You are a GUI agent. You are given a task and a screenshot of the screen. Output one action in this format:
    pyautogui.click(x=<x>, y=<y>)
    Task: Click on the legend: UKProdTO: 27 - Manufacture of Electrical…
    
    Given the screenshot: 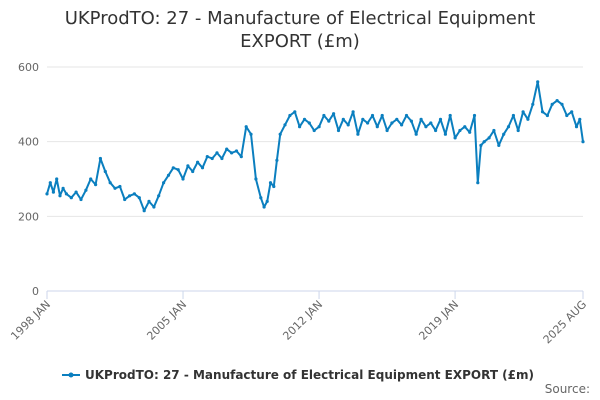 What is the action you would take?
    pyautogui.click(x=298, y=375)
    